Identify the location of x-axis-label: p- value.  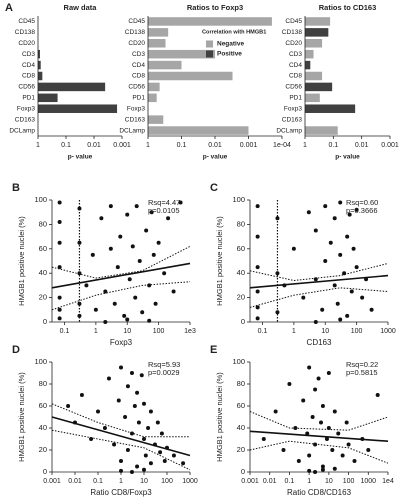
(80, 157).